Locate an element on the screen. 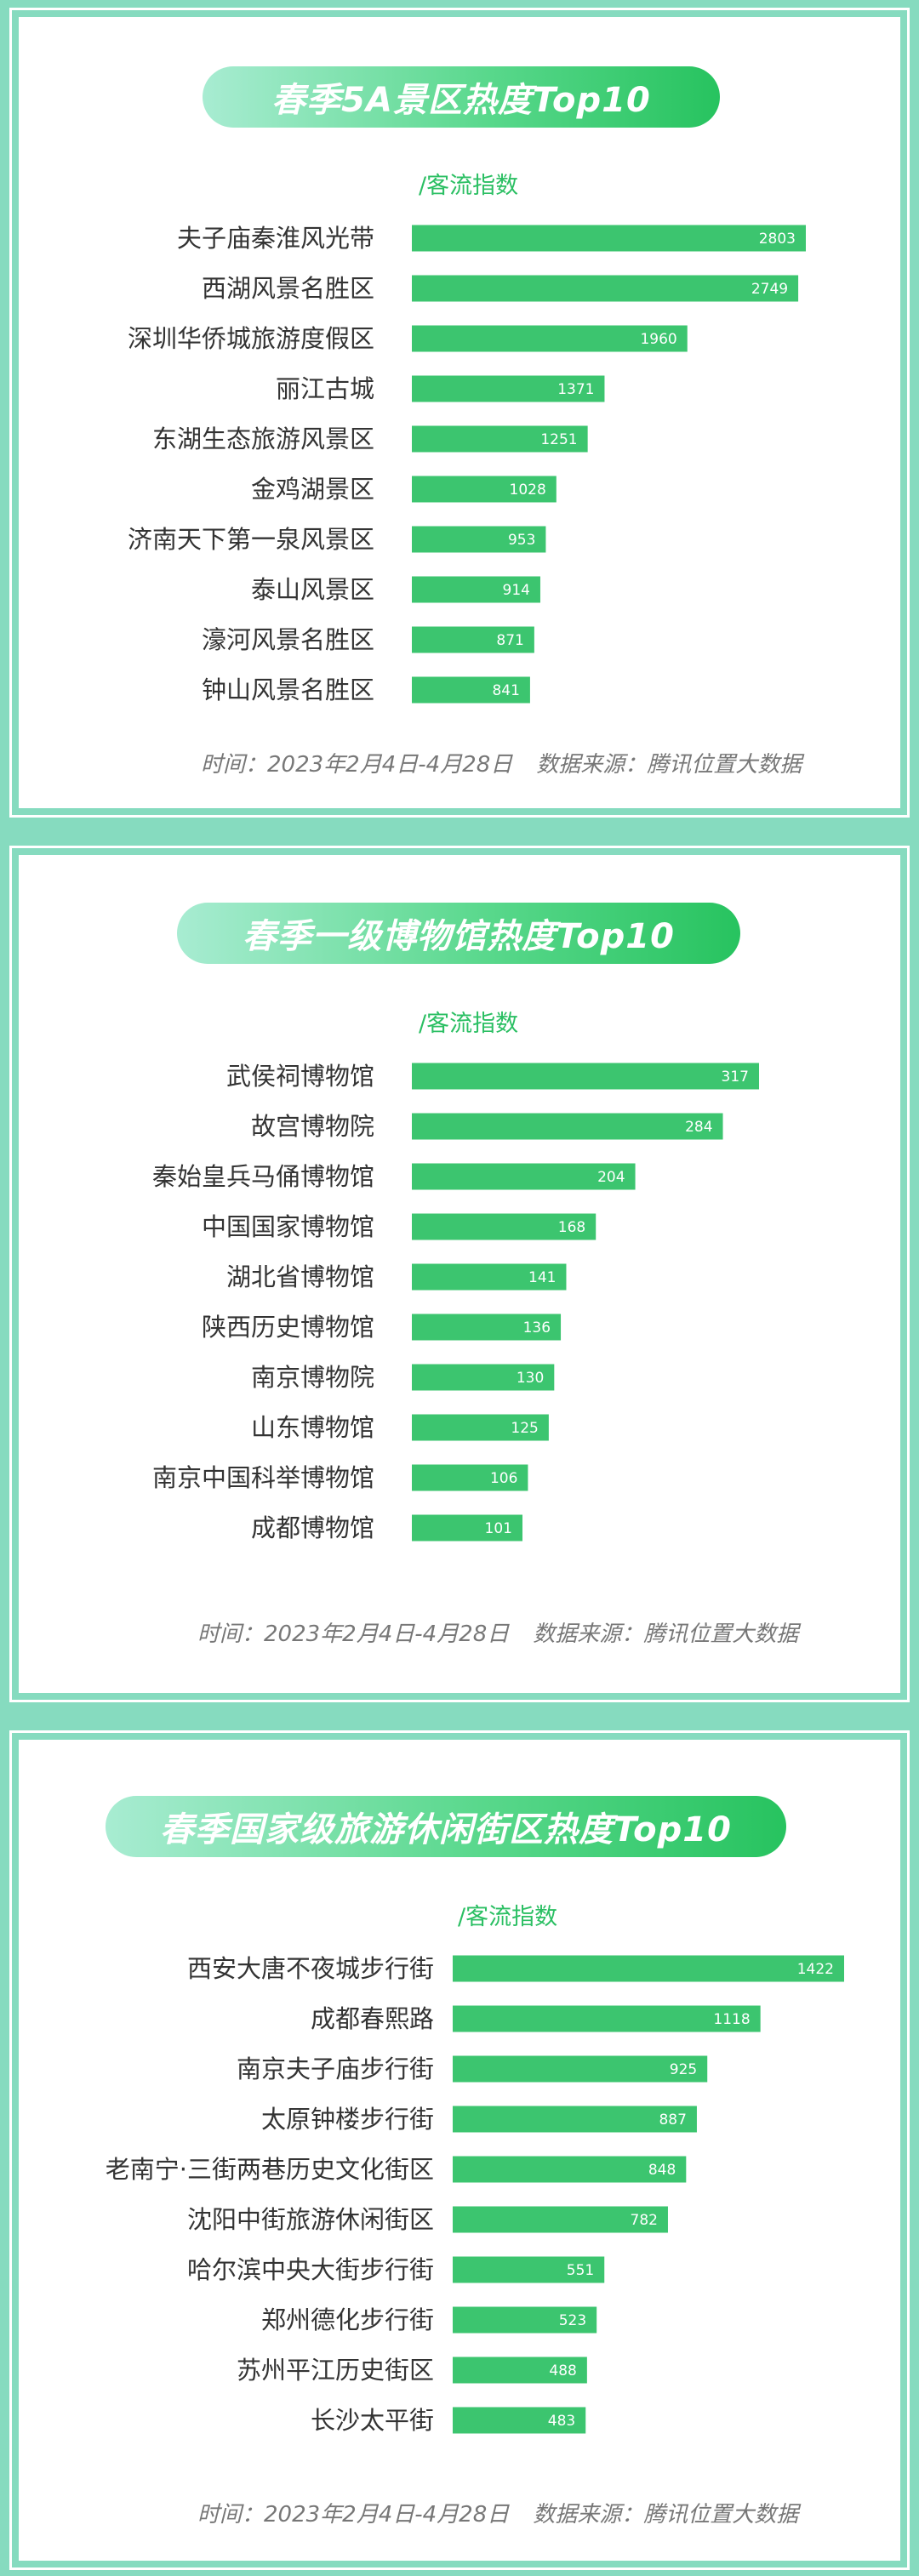 This screenshot has width=919, height=2576. value-label: 204 is located at coordinates (611, 1177).